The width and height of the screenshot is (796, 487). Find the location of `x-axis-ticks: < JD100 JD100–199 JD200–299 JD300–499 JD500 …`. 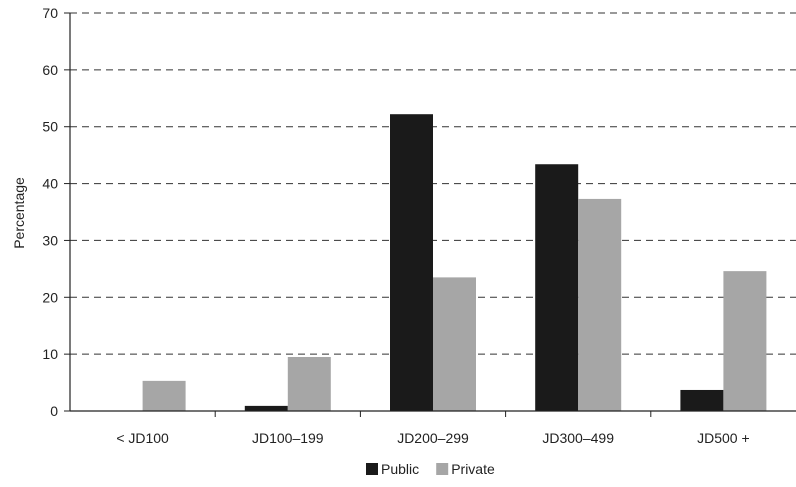

x-axis-ticks: < JD100 JD100–199 JD200–299 JD300–499 JD500 … is located at coordinates (433, 428).